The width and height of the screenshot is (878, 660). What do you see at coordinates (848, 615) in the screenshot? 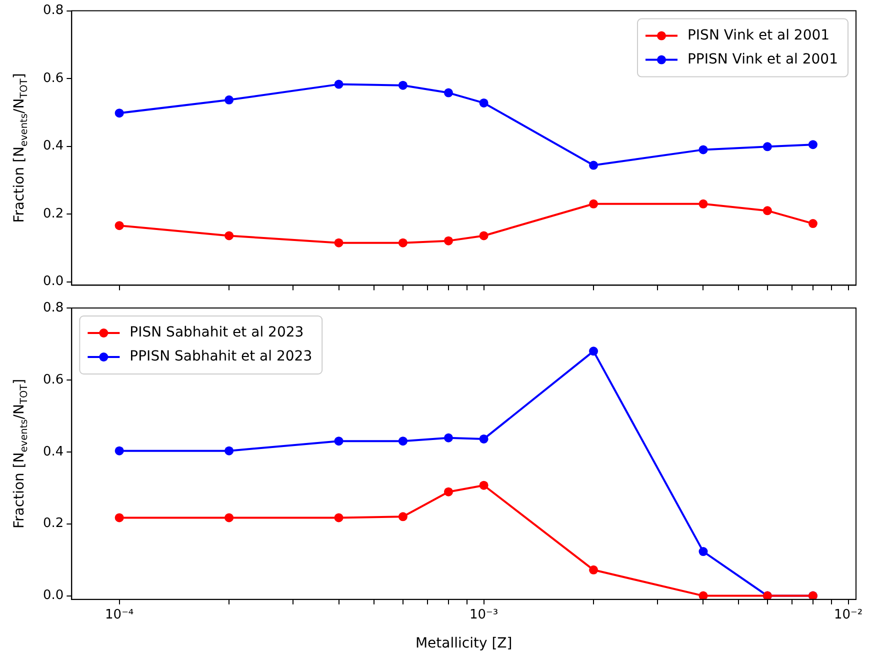
I see `x-tick-label: 10⁻²` at bounding box center [848, 615].